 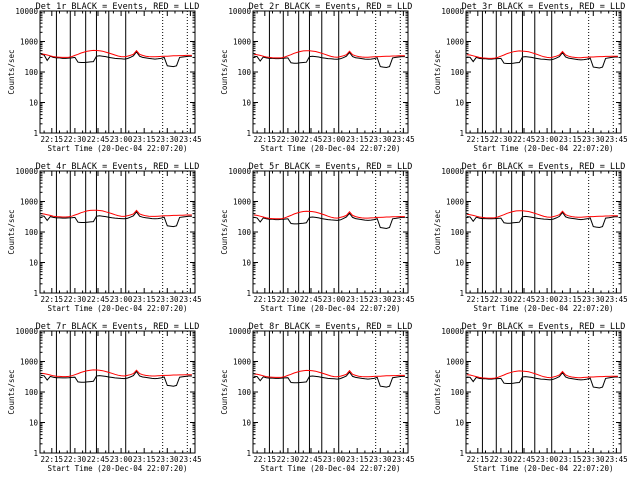 What do you see at coordinates (331, 7) in the screenshot?
I see `panel-title: Det 2r BLACK = Events, RED = LLD` at bounding box center [331, 7].